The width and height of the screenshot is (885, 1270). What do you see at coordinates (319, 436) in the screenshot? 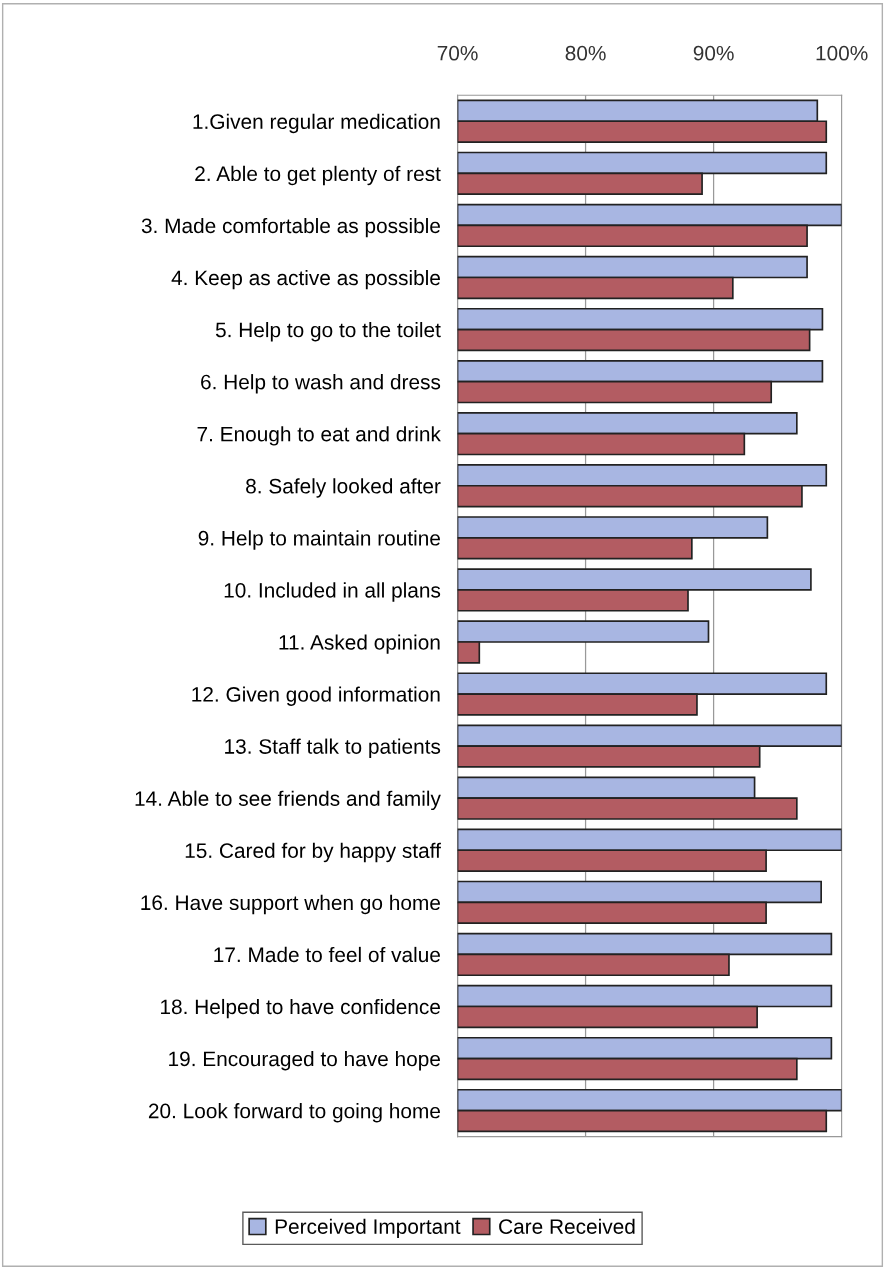
I see `y-tick-label: 7. Enough to eat and drink` at bounding box center [319, 436].